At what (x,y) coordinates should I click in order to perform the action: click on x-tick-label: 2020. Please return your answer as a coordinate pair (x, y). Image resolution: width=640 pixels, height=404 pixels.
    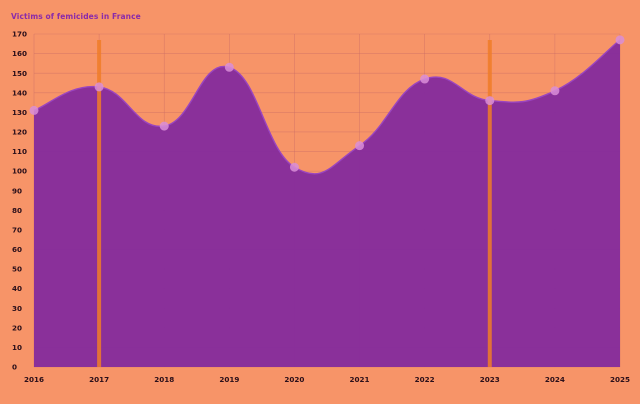
    Looking at the image, I should click on (294, 379).